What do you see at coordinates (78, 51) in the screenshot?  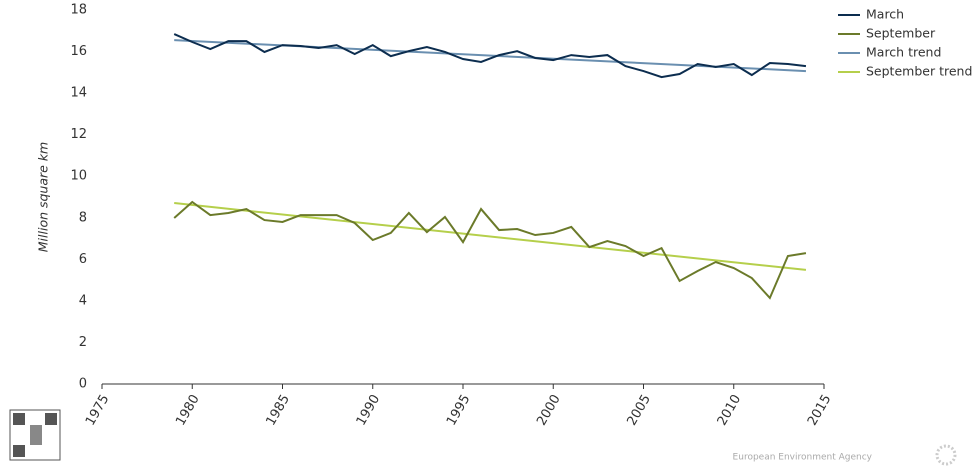 I see `y-tick-label: 16` at bounding box center [78, 51].